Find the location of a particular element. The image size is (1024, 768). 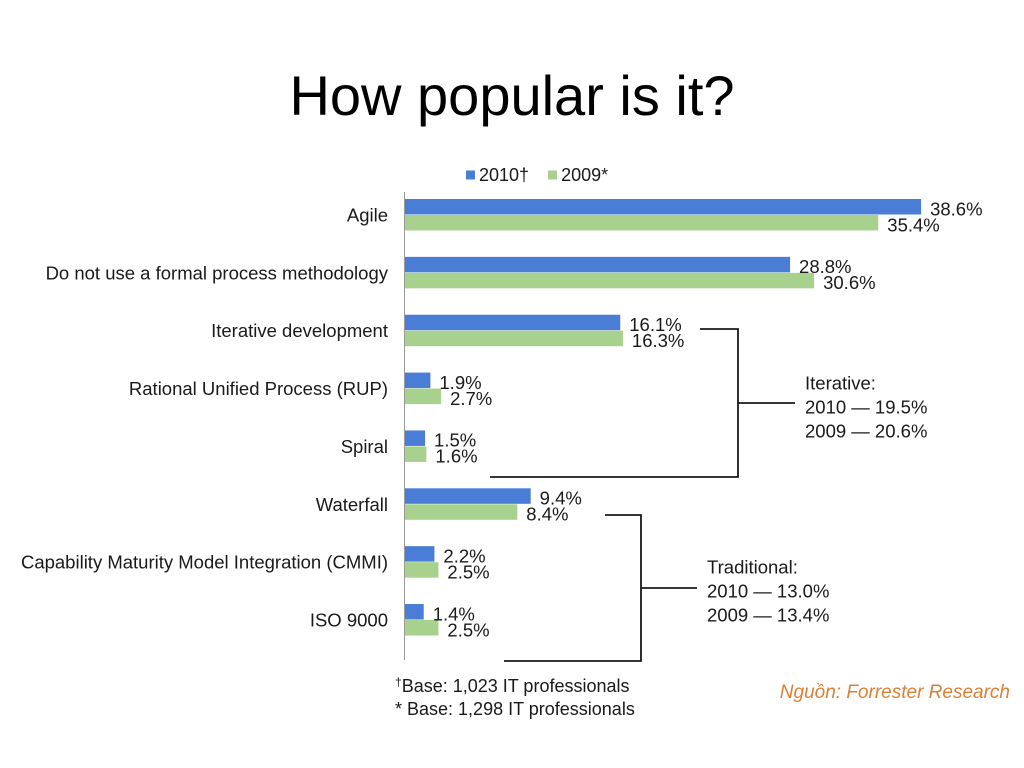

value-label-2009-waterfall: 8.4% is located at coordinates (547, 514).